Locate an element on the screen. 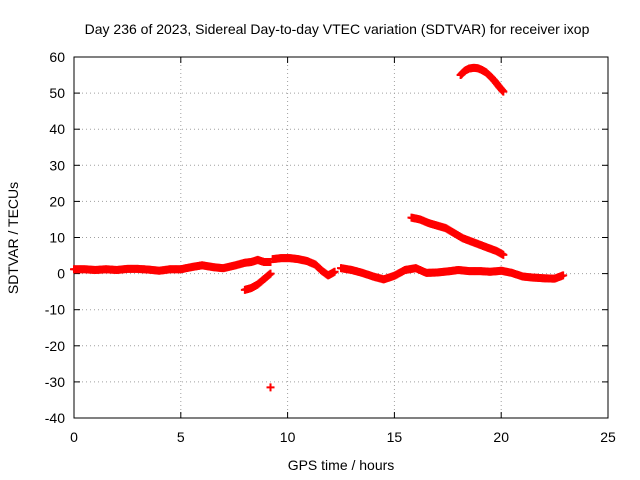  mid-band-point is located at coordinates (334, 271).